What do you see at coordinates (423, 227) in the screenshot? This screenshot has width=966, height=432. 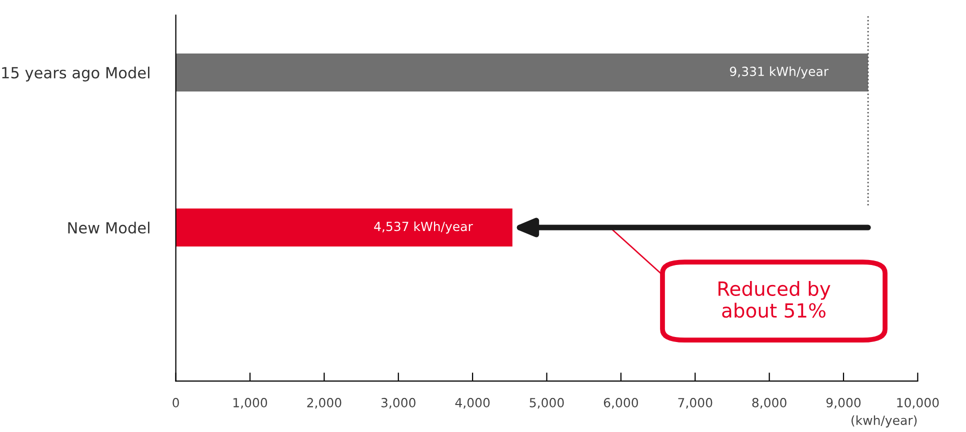 I see `data-label: 4,537 kWh/year` at bounding box center [423, 227].